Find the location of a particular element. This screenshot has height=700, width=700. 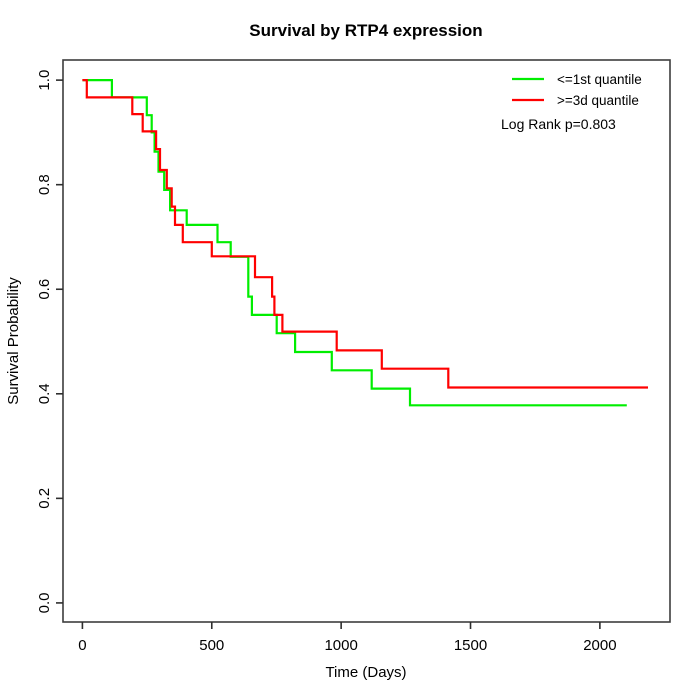

y-tick-label-4: 0.8 is located at coordinates (44, 184).